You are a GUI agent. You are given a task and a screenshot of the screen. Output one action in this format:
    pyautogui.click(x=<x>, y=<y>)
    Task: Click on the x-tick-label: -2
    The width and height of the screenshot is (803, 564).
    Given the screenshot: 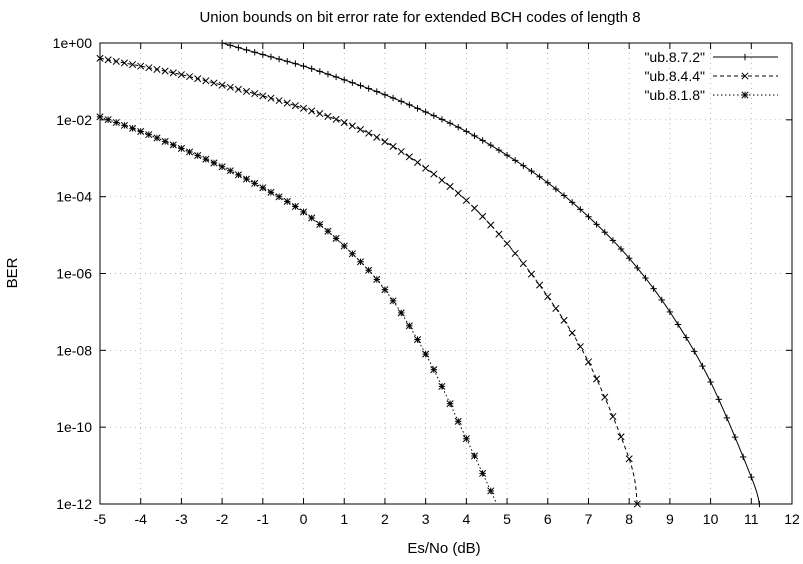 What is the action you would take?
    pyautogui.click(x=222, y=519)
    